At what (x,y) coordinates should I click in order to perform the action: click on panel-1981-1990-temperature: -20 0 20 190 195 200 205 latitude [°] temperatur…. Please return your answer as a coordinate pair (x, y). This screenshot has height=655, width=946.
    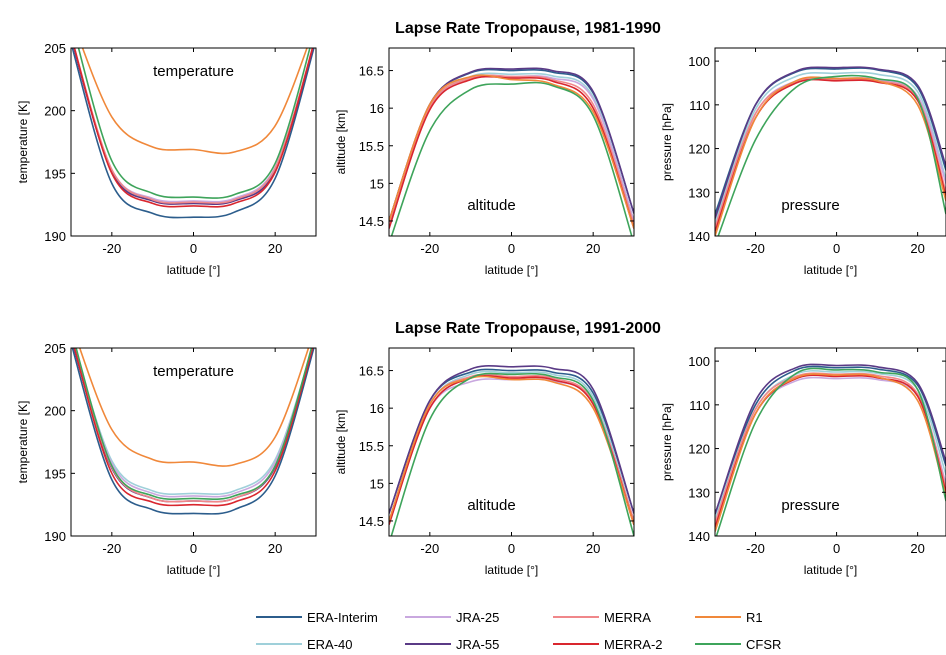
    Looking at the image, I should click on (166, 159).